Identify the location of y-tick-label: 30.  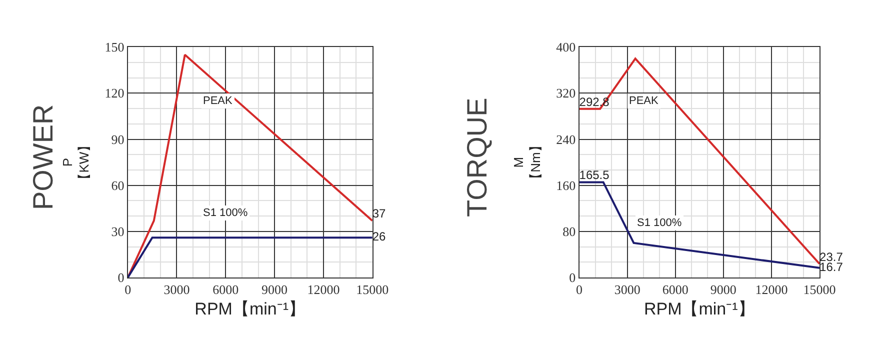
(117, 231).